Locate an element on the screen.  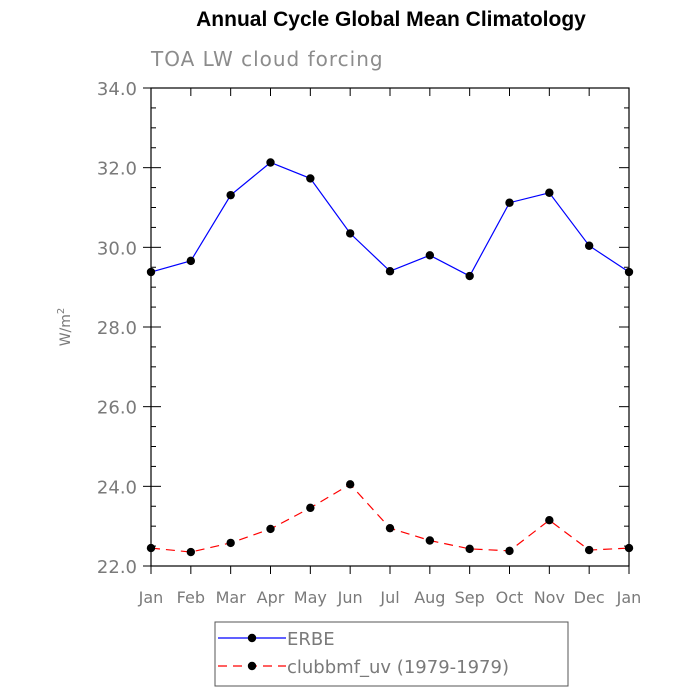
y-tick-label: 26.0 is located at coordinates (117, 408).